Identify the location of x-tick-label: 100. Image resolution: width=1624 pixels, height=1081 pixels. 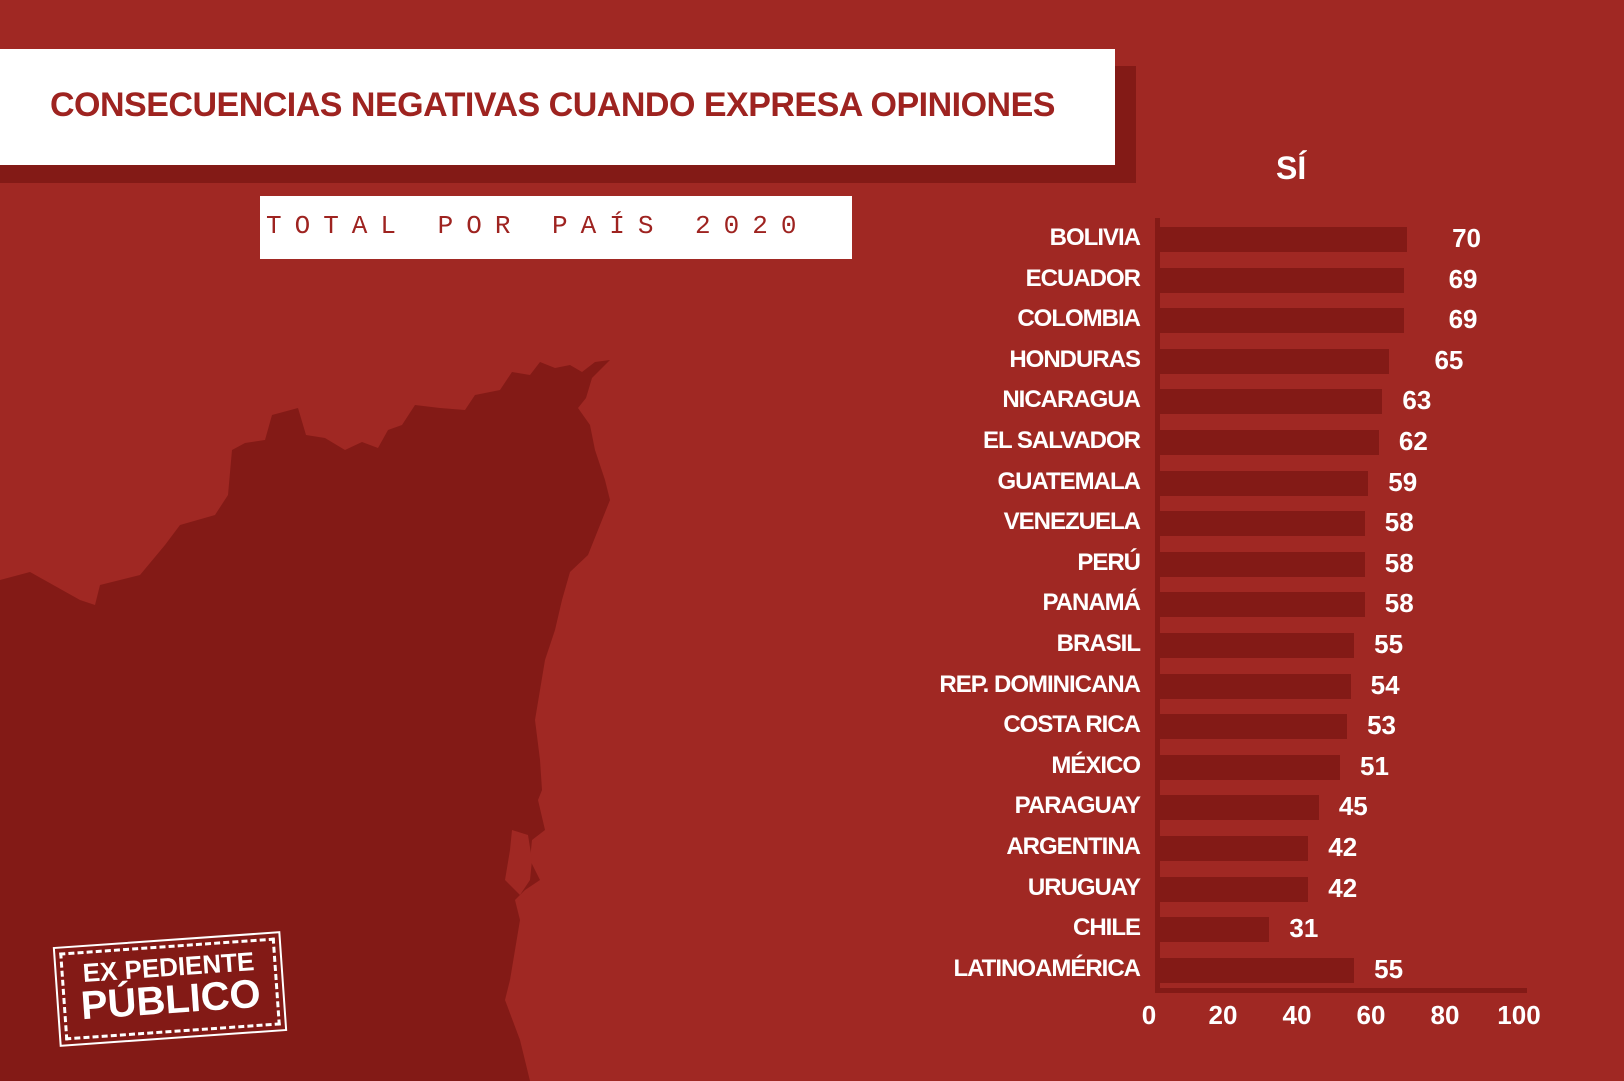
(1519, 1015).